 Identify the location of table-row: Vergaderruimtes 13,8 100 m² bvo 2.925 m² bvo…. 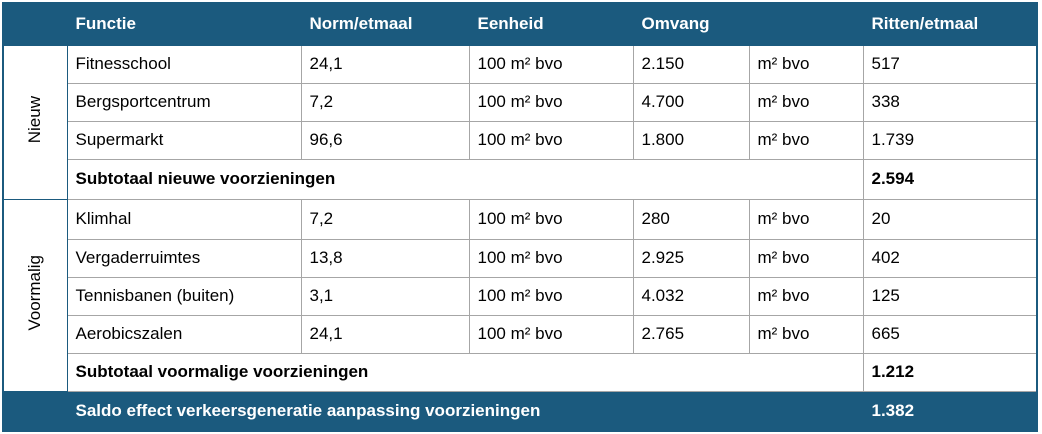
(520, 258).